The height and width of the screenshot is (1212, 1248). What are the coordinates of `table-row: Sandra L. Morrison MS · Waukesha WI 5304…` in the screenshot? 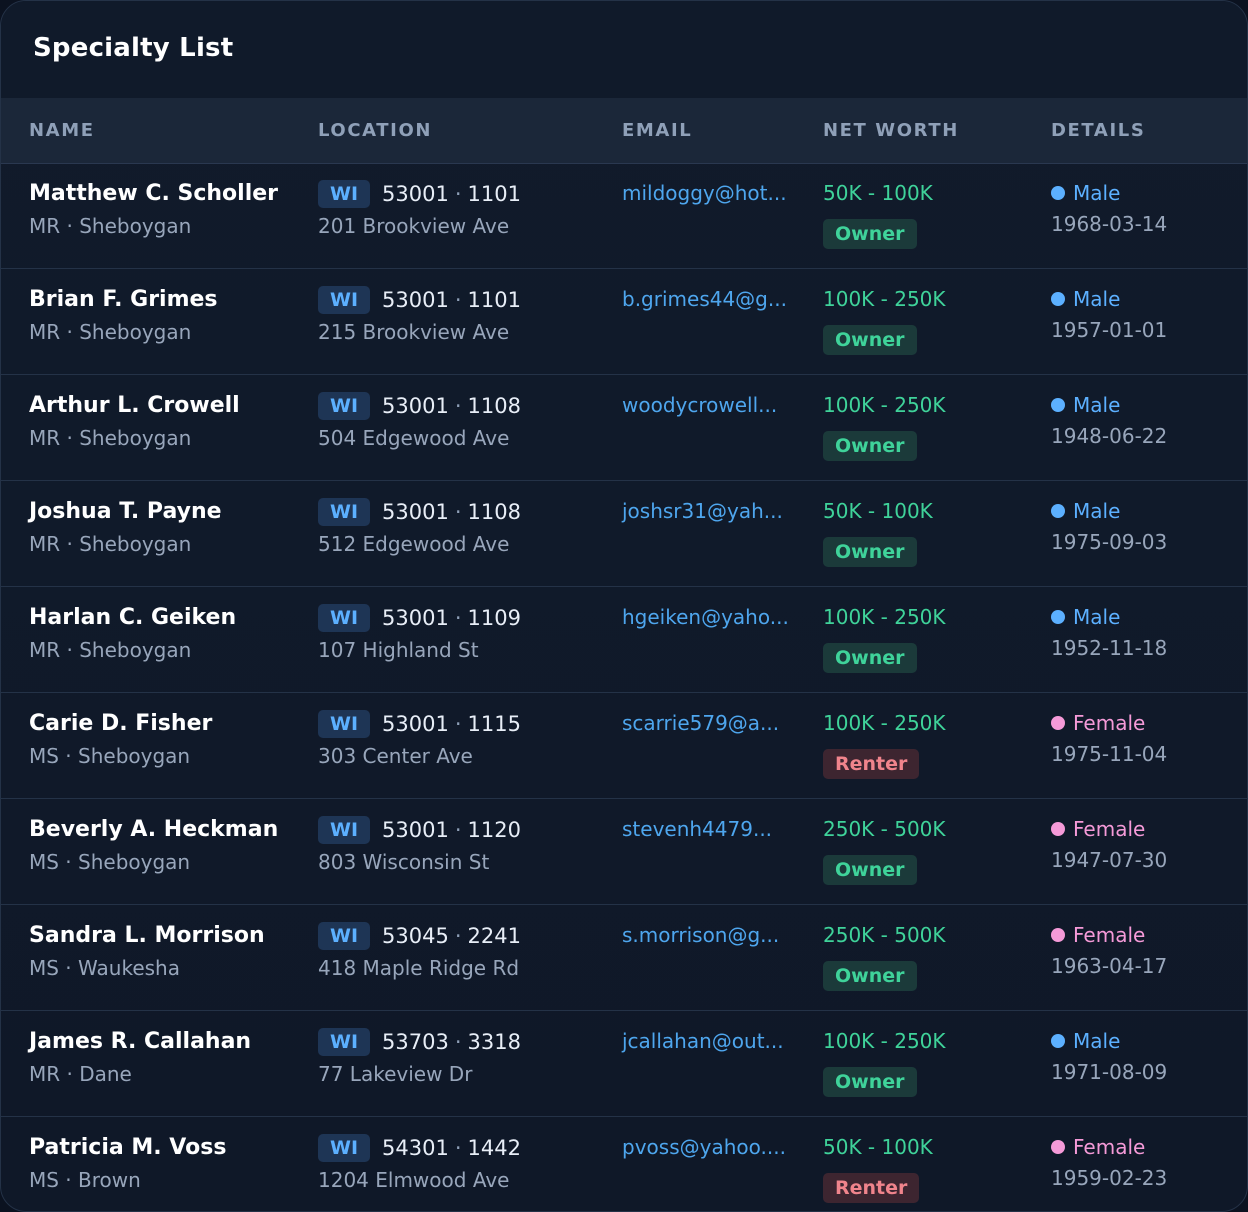 It's located at (624, 958).